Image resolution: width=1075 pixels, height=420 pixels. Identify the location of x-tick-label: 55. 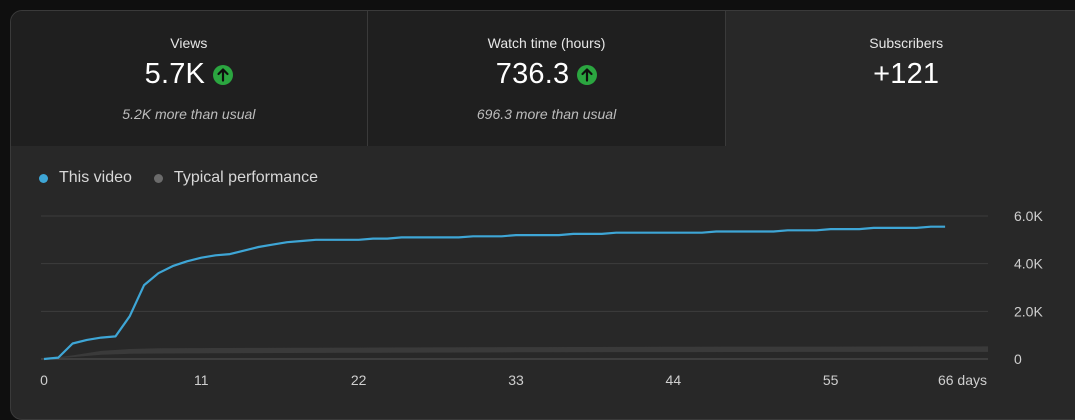
(831, 380).